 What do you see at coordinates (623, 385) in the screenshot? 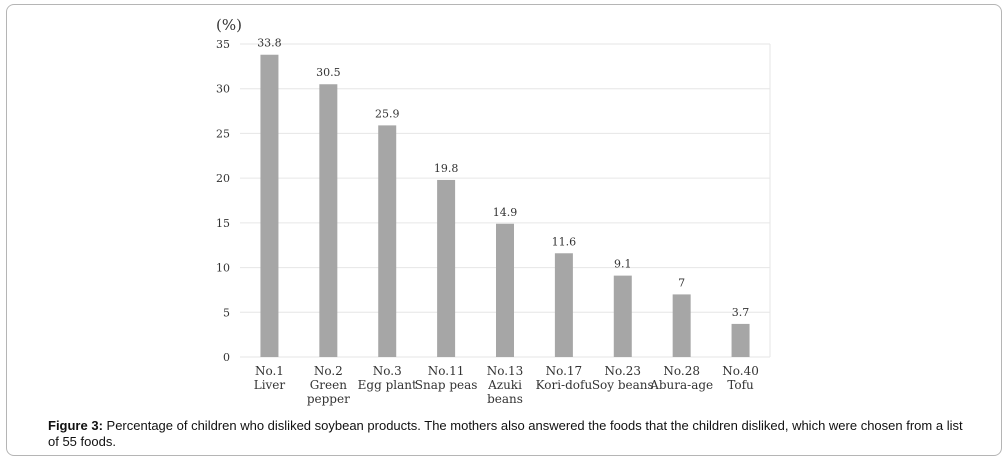
I see `x-tick-label: Soy beans` at bounding box center [623, 385].